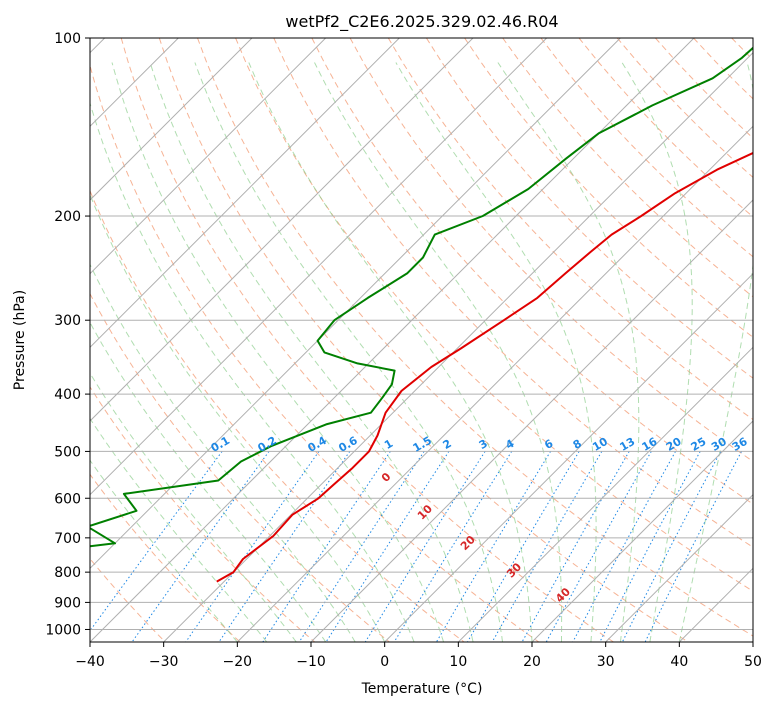  Describe the element at coordinates (67, 603) in the screenshot. I see `y-tick-label: 900` at that location.